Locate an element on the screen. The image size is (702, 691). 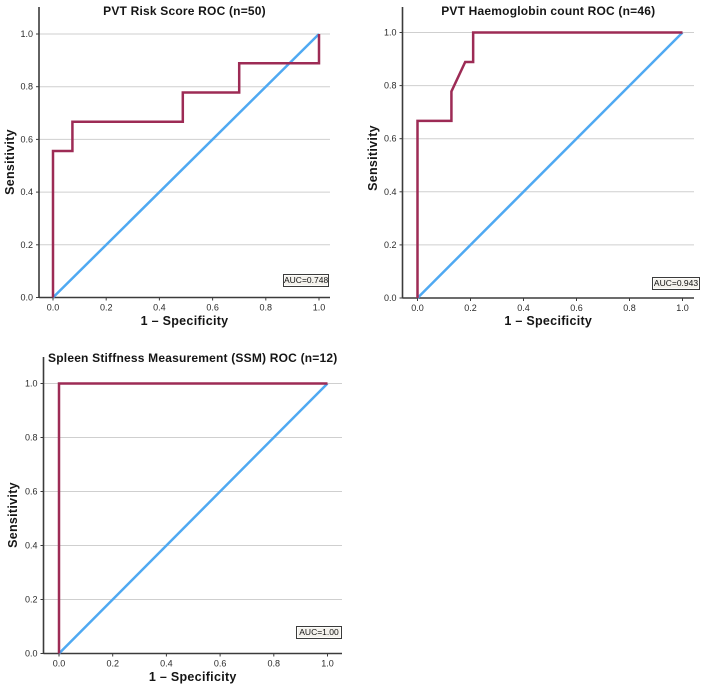
auc-annotation: AUC=0.943 is located at coordinates (676, 283).